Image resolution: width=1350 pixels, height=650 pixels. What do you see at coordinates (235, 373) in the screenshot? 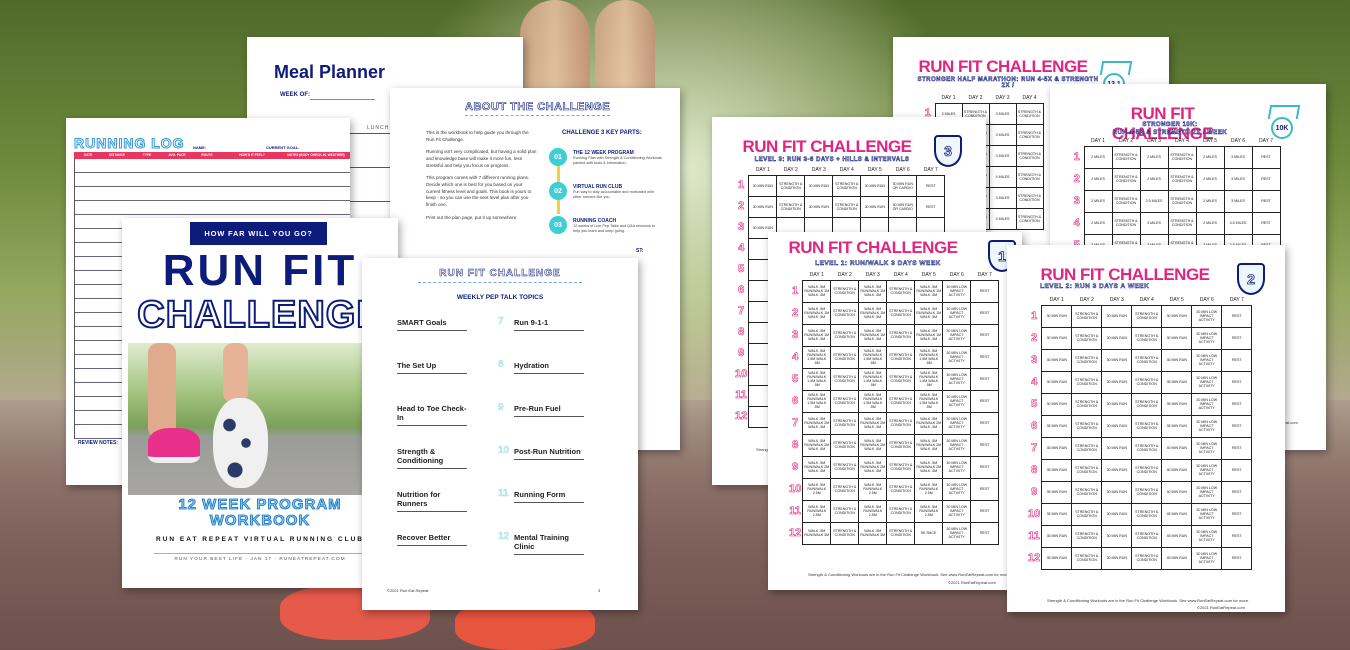
I see `photo-leg` at bounding box center [235, 373].